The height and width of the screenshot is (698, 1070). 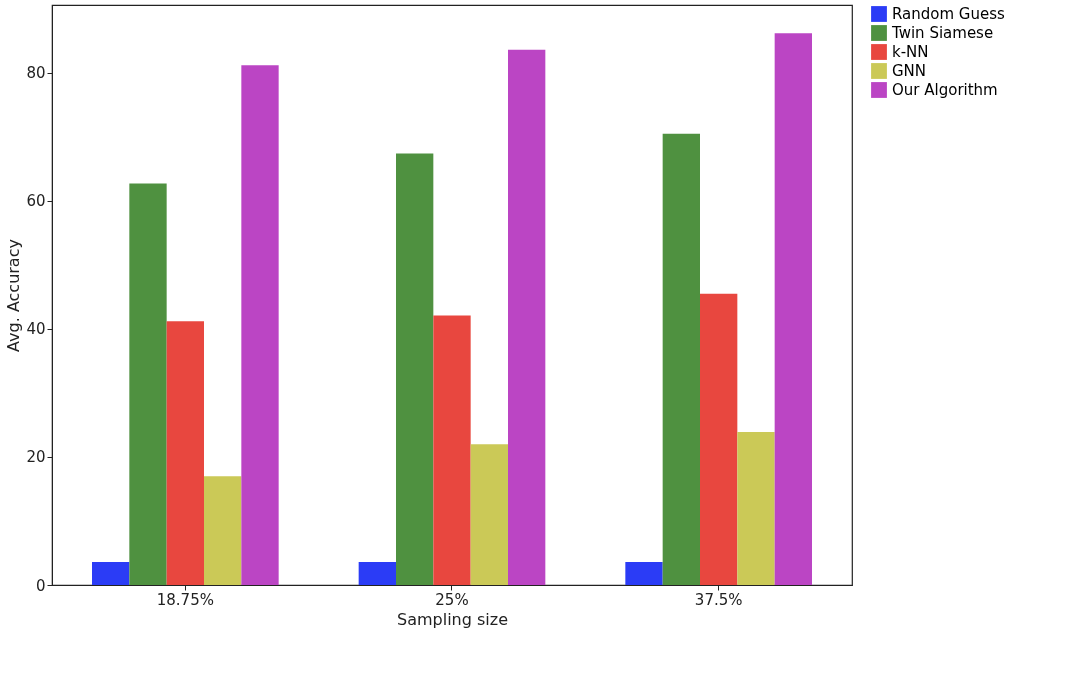 What do you see at coordinates (36, 329) in the screenshot?
I see `y-tick-label: 40` at bounding box center [36, 329].